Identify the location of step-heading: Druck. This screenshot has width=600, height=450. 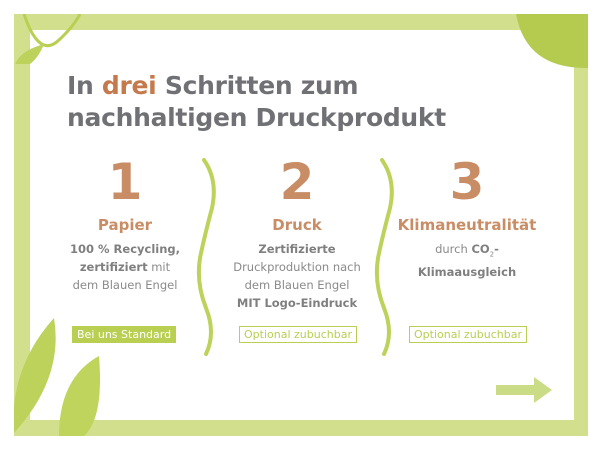
(297, 225).